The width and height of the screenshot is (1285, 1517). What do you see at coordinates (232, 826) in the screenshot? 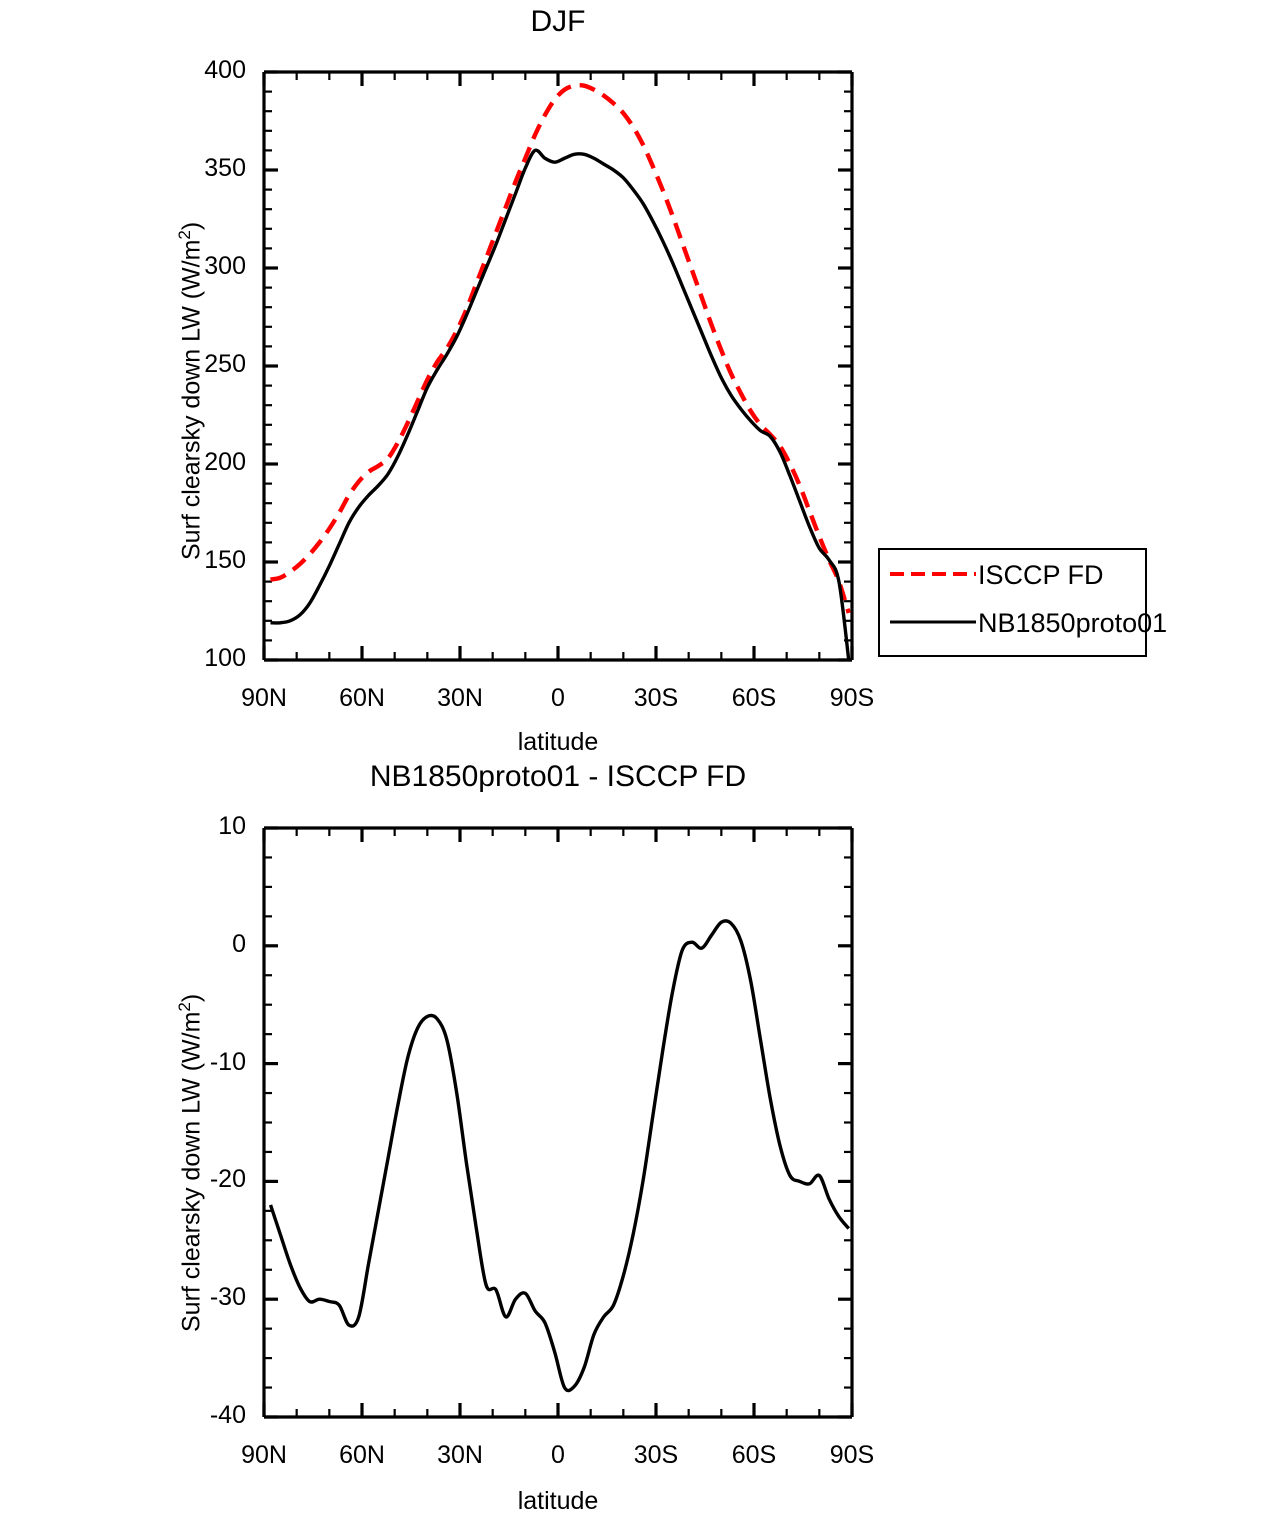
I see `y-tick-label: 10` at bounding box center [232, 826].